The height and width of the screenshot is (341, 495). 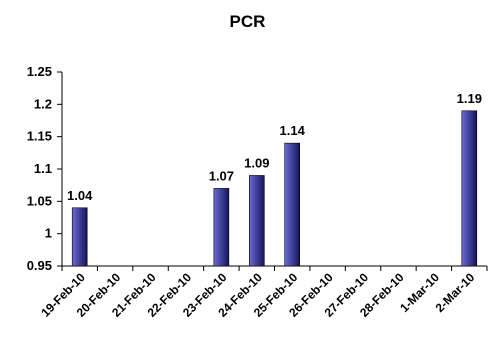 What do you see at coordinates (256, 162) in the screenshot?
I see `data-label: 1.09` at bounding box center [256, 162].